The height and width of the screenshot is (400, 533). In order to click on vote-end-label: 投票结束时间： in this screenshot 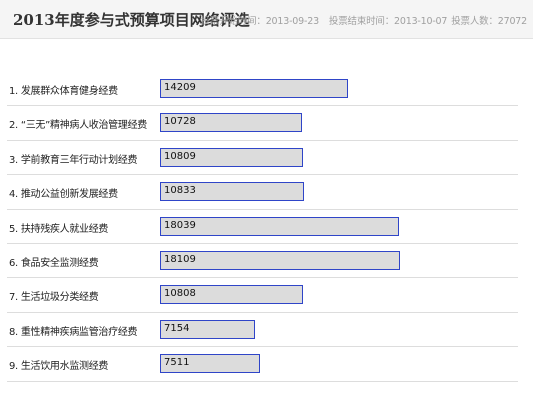, I will do `click(361, 21)`.